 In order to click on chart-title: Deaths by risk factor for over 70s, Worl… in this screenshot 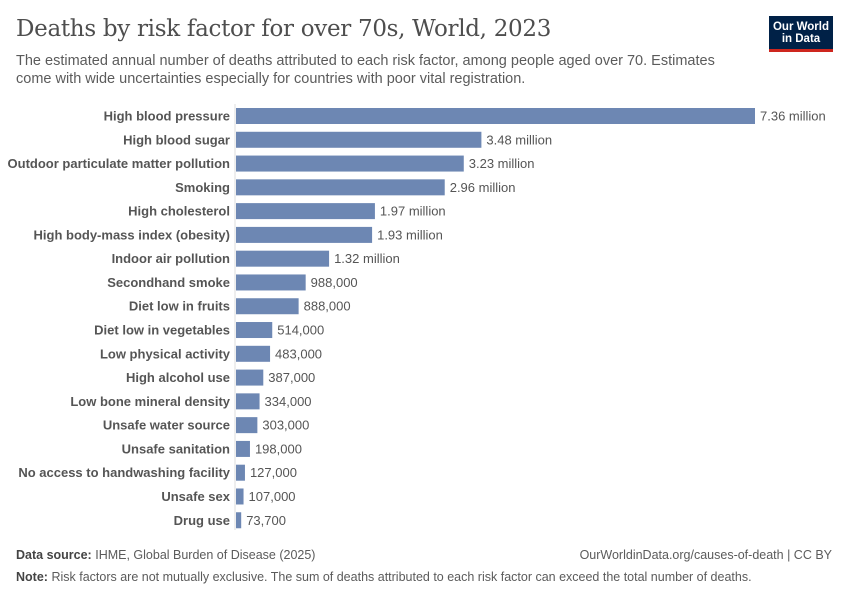, I will do `click(284, 29)`.